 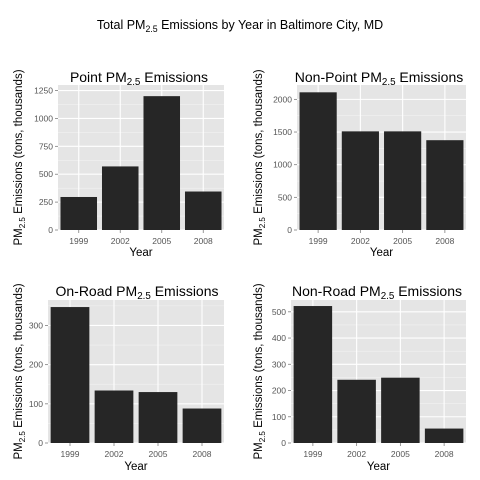 What do you see at coordinates (43, 91) in the screenshot?
I see `y-tick-label: 1250` at bounding box center [43, 91].